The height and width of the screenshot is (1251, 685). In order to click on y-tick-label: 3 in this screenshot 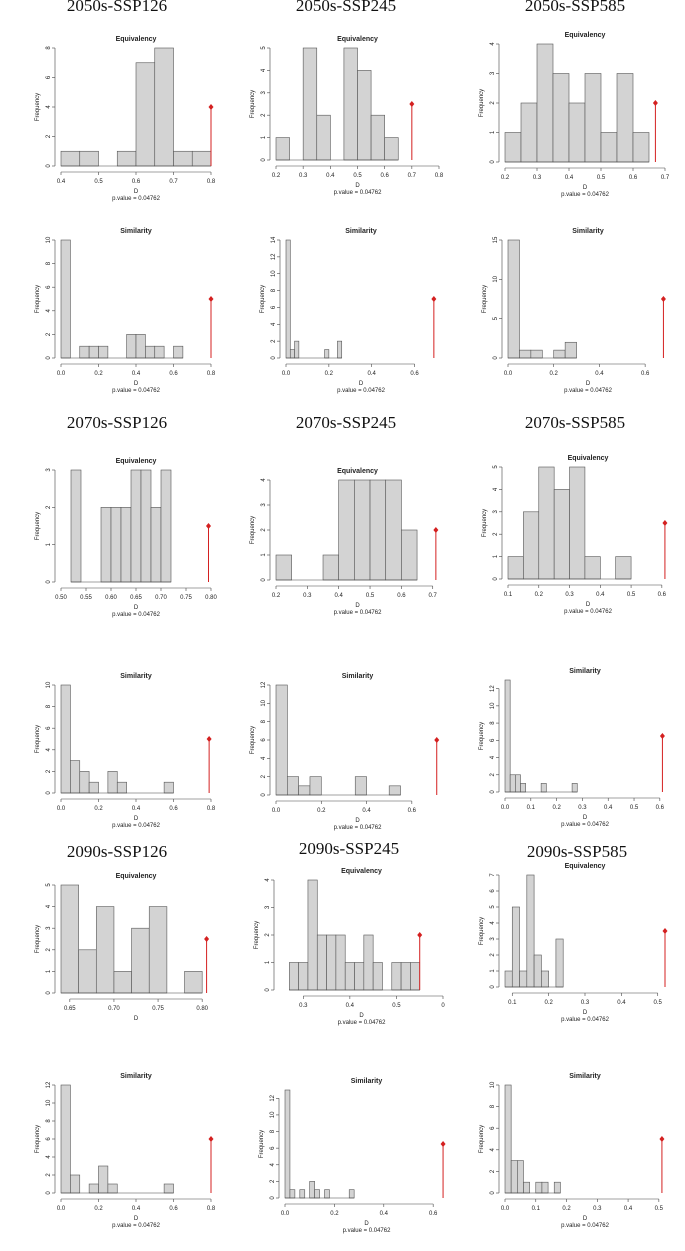, I will do `click(268, 907)`.